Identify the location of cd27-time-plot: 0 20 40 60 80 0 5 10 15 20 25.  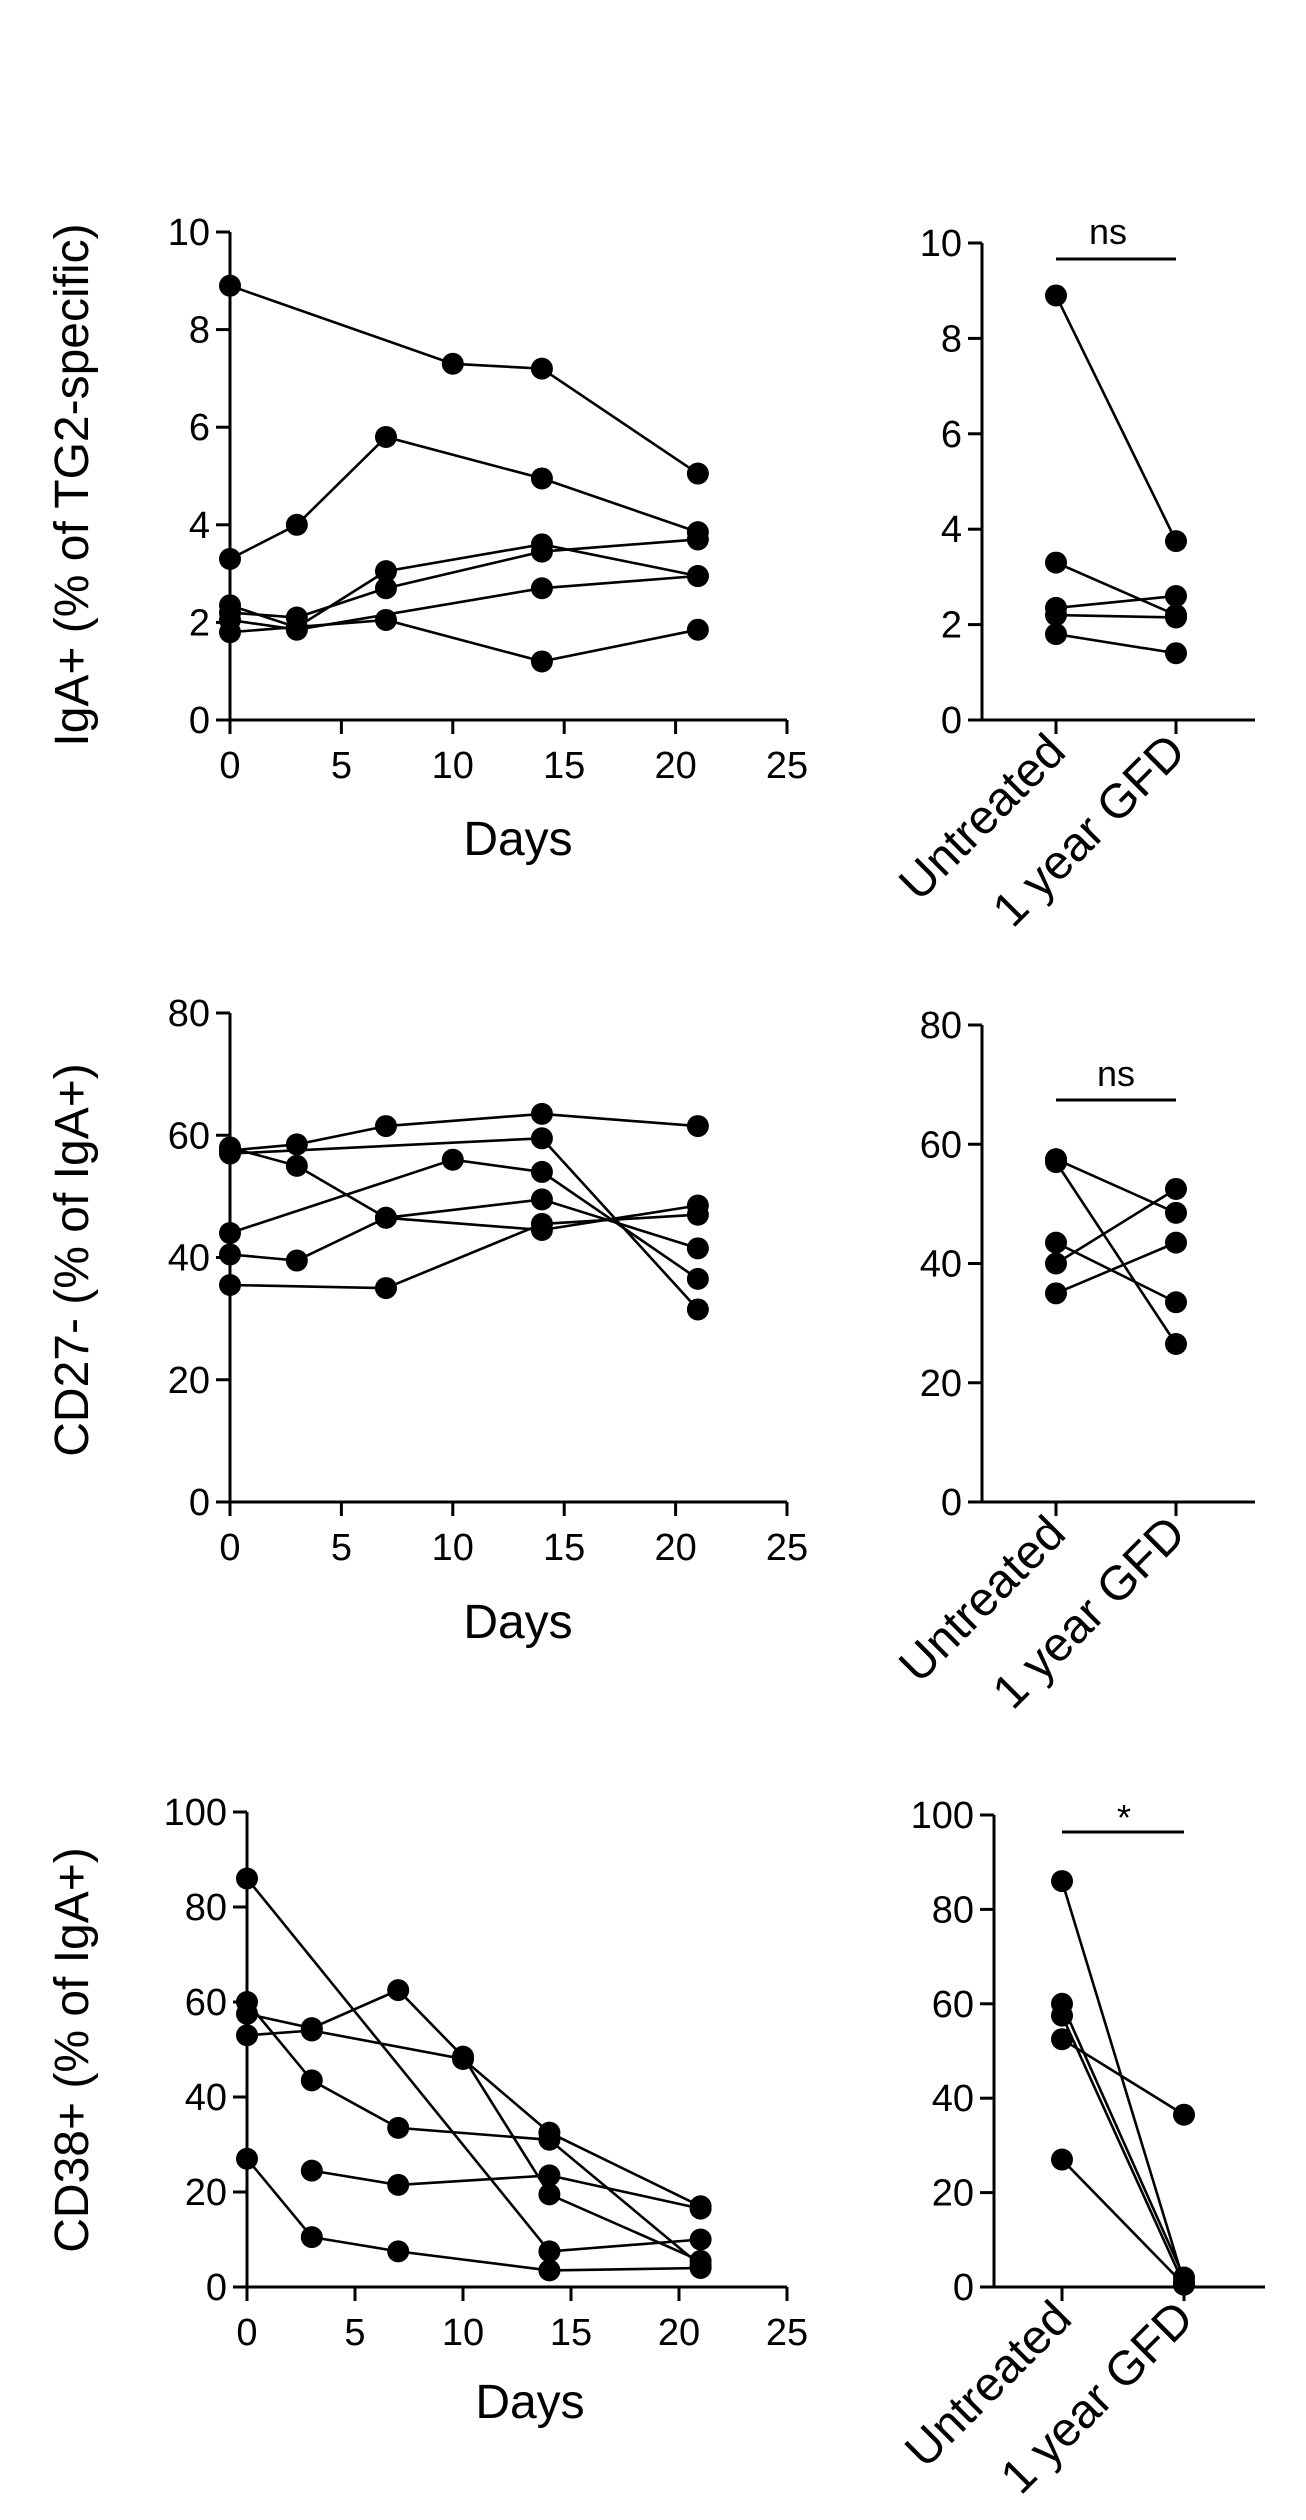
(488, 1281).